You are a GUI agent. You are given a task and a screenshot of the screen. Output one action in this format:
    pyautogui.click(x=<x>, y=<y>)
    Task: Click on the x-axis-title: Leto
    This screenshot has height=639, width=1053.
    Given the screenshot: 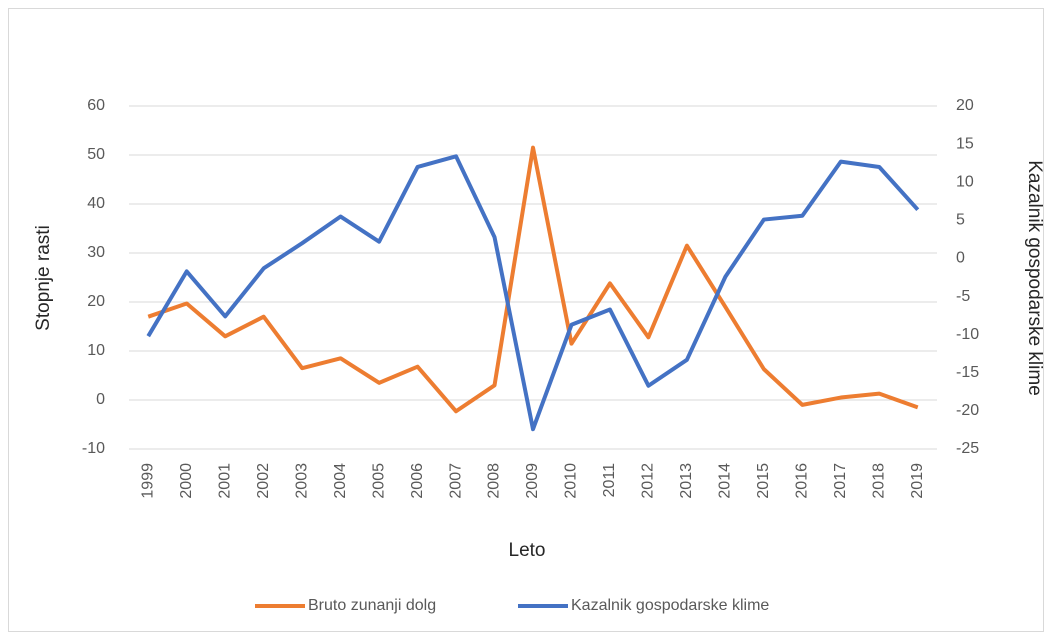 What is the action you would take?
    pyautogui.click(x=527, y=550)
    